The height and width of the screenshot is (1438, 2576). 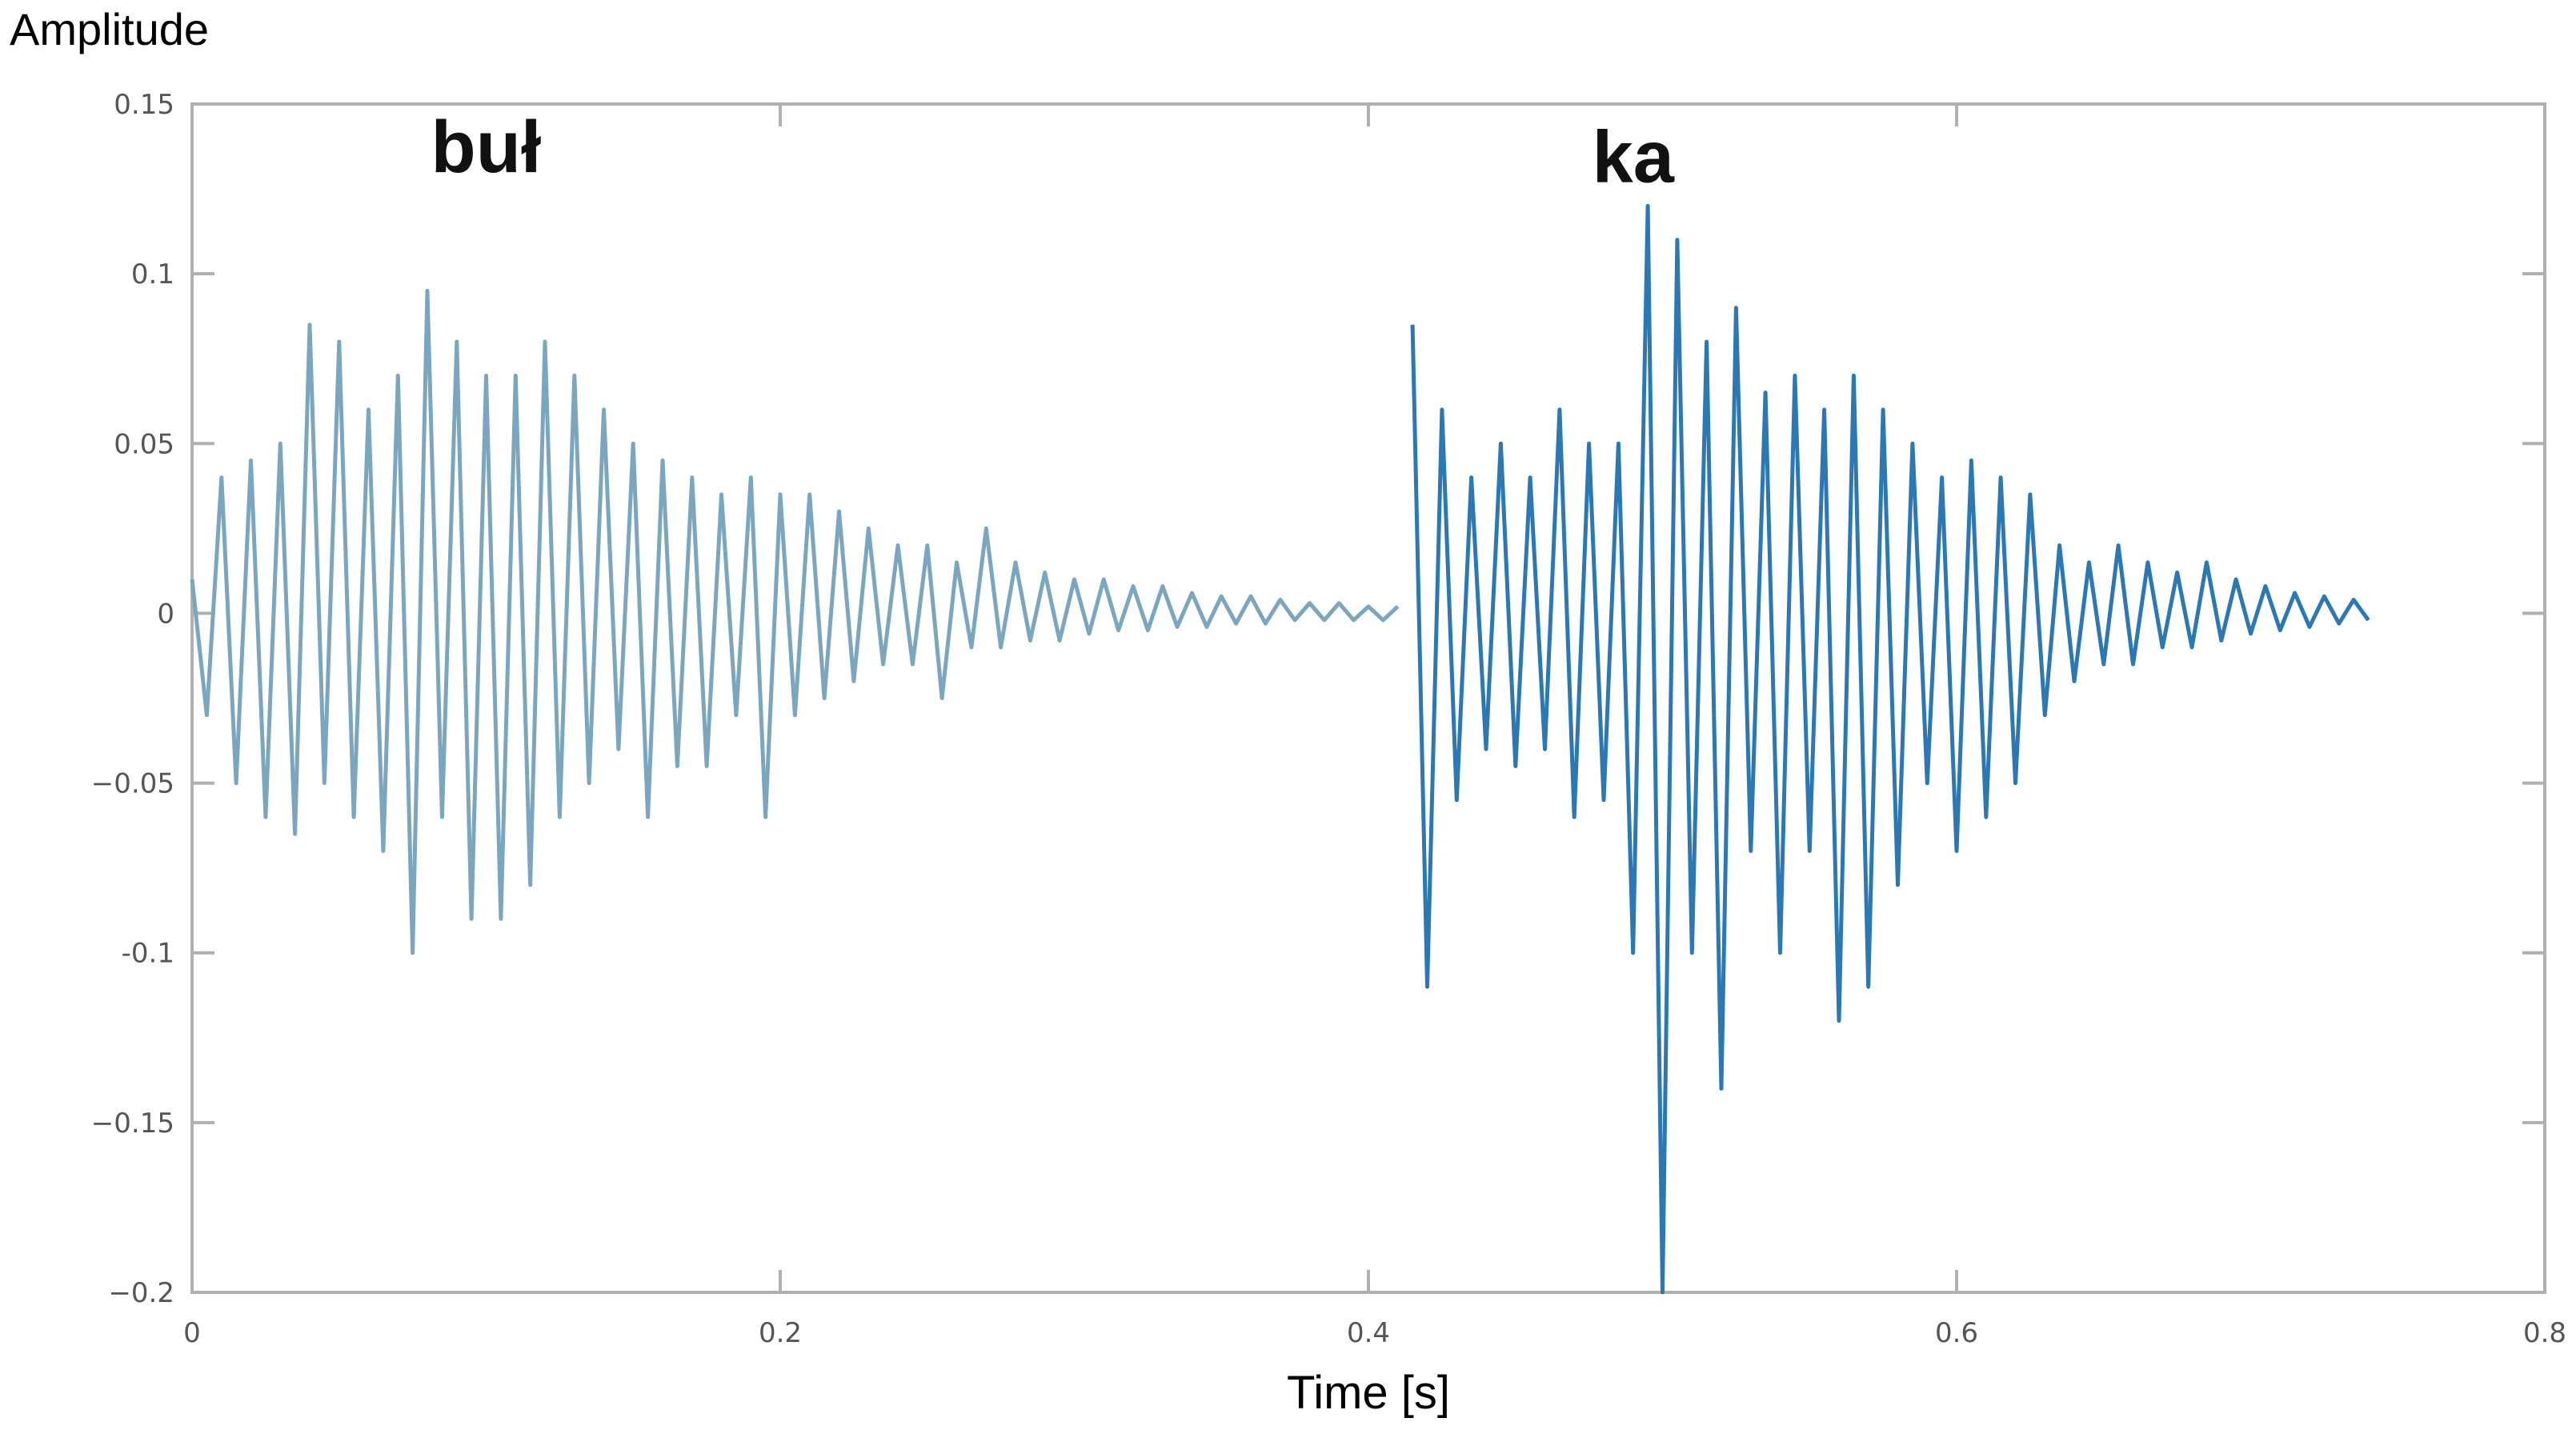 What do you see at coordinates (192, 1333) in the screenshot?
I see `x-tick-label: 0` at bounding box center [192, 1333].